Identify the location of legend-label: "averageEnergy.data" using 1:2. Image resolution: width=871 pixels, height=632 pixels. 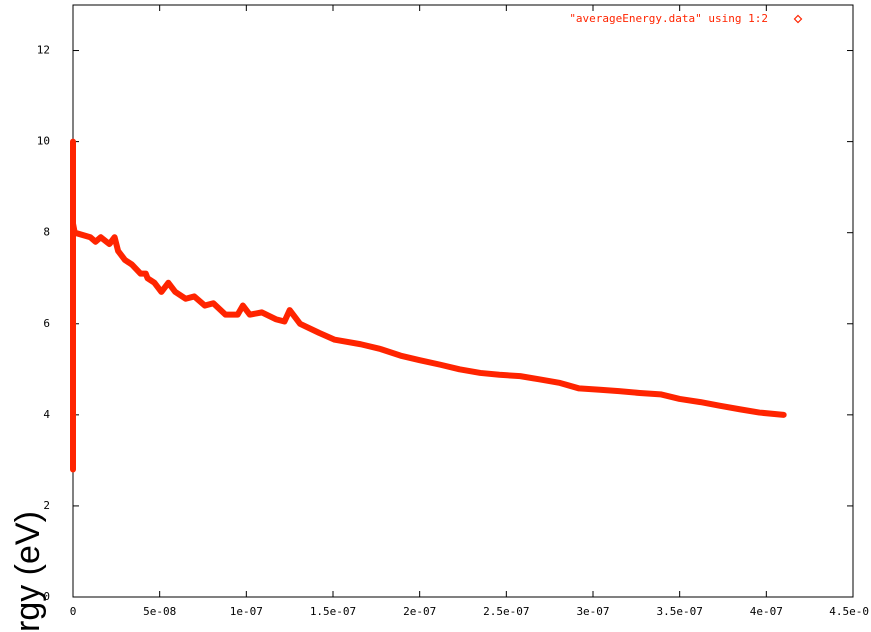
(668, 18).